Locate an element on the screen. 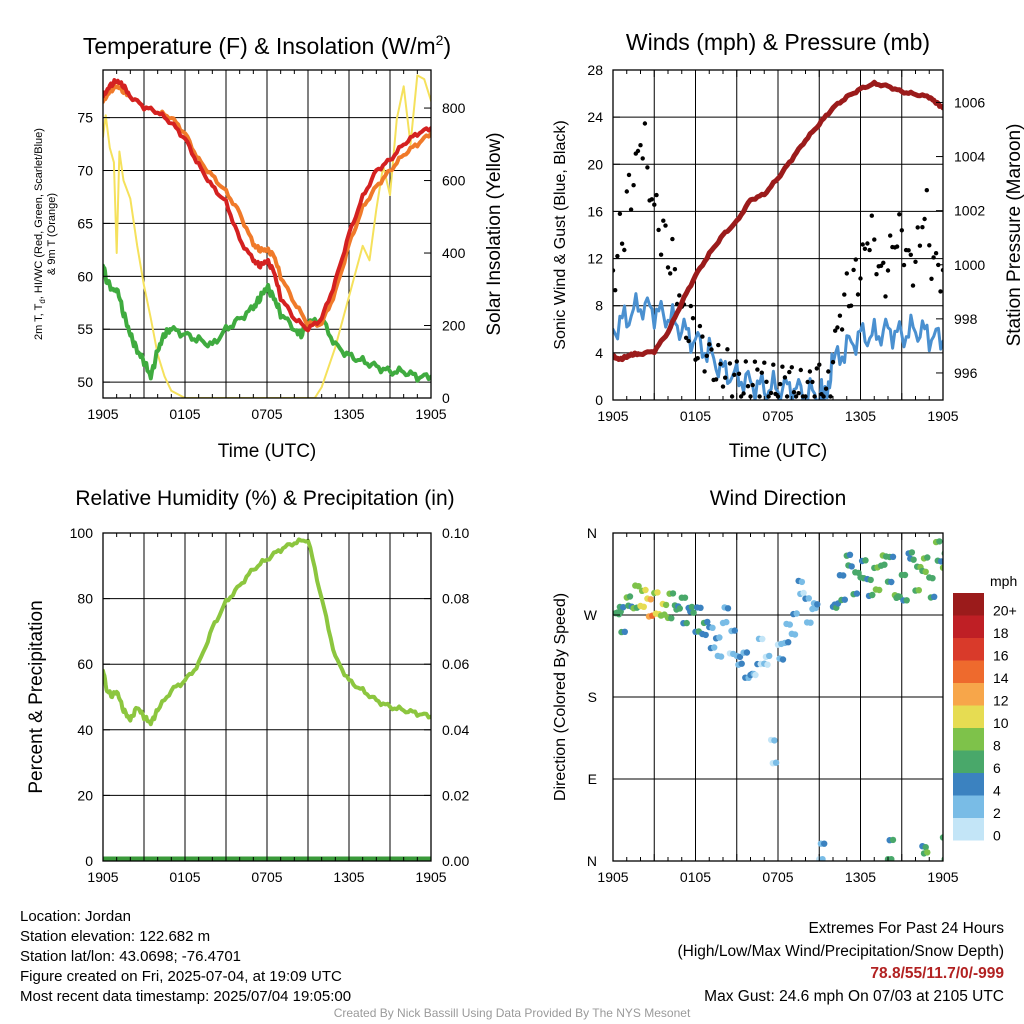 The width and height of the screenshot is (1024, 1024). x-tick-label: 0705 is located at coordinates (266, 414).